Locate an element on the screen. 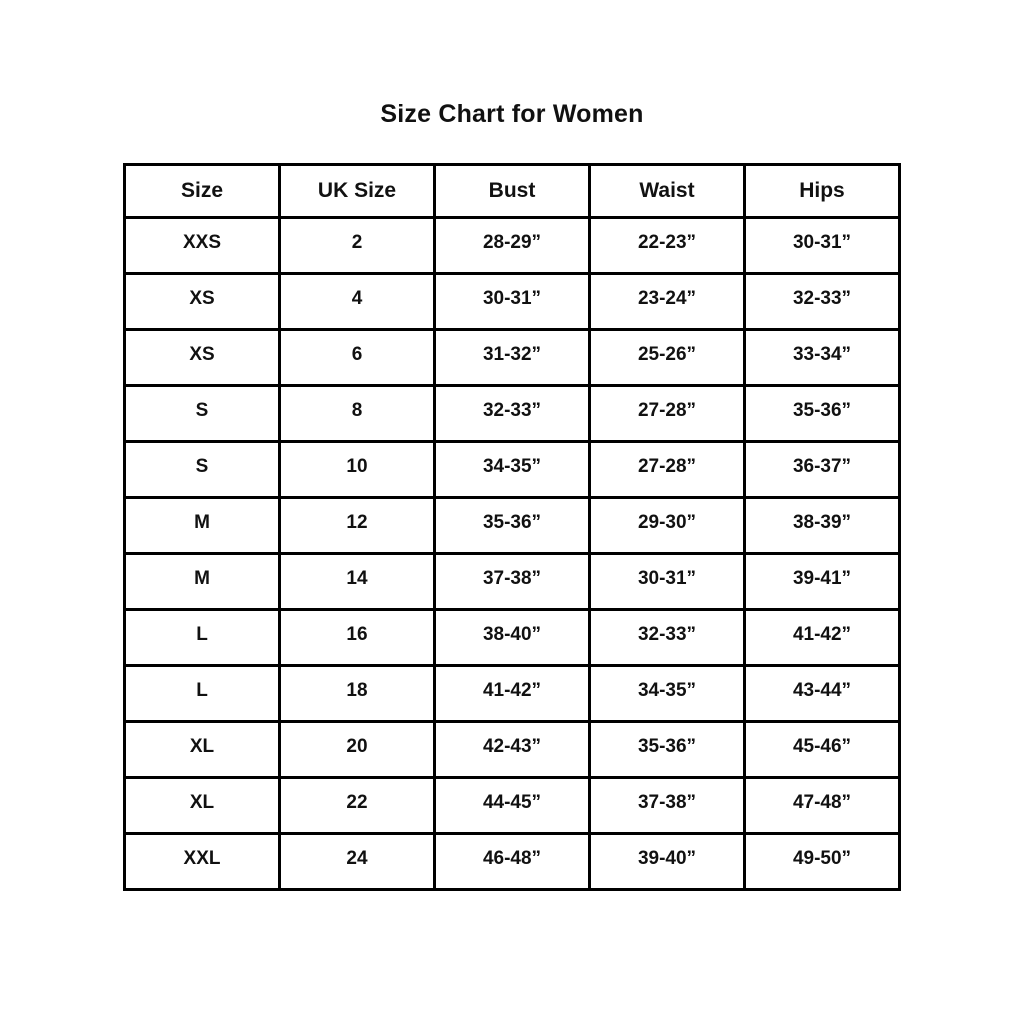 This screenshot has width=1024, height=1024. table-cell: 44-45” is located at coordinates (512, 805).